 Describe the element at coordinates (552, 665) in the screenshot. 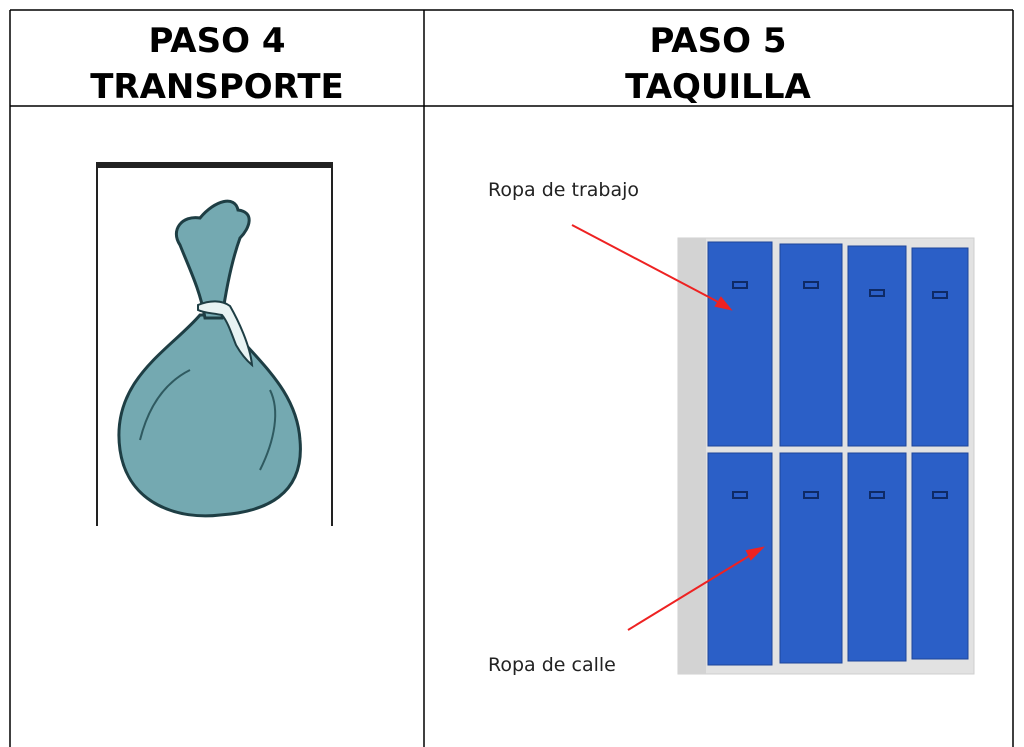

I see `locker-label: Ropa de calle` at that location.